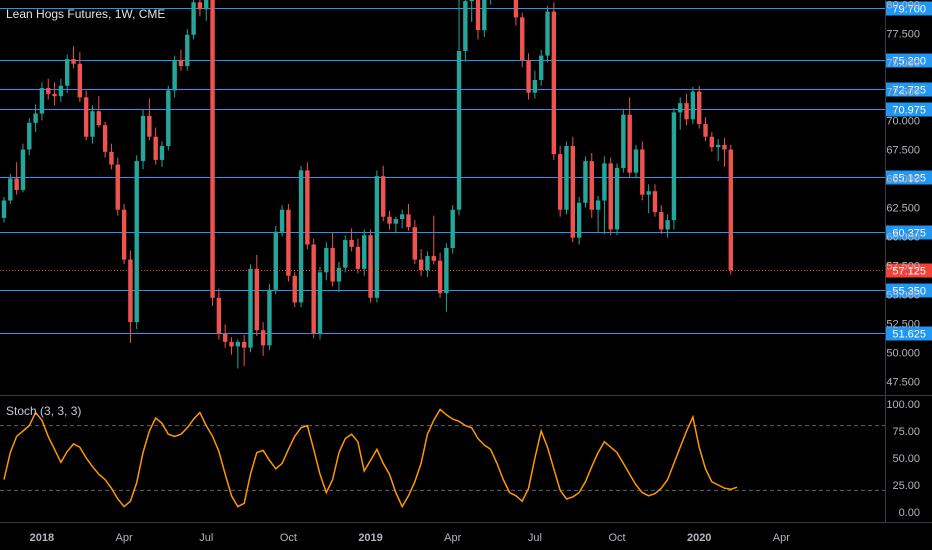 The image size is (932, 550). What do you see at coordinates (903, 6) in the screenshot?
I see `price-tick-label: 80.000` at bounding box center [903, 6].